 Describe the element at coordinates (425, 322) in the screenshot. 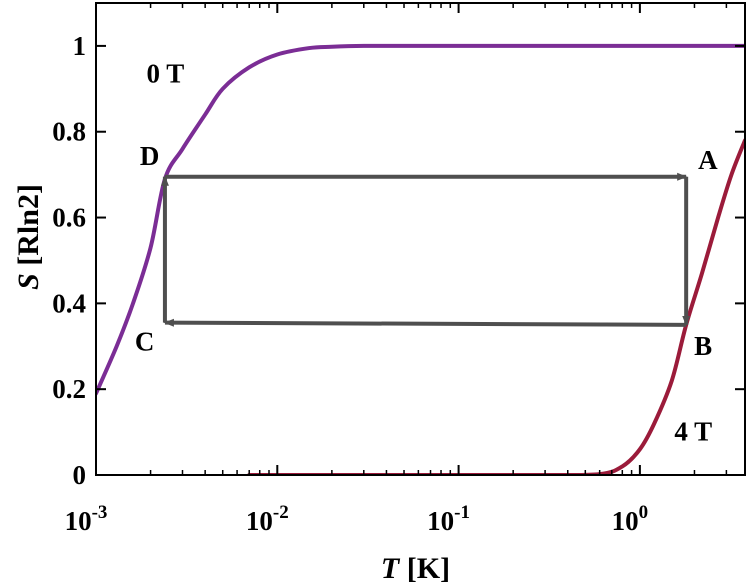

I see `cycle-arrow-b-c` at that location.